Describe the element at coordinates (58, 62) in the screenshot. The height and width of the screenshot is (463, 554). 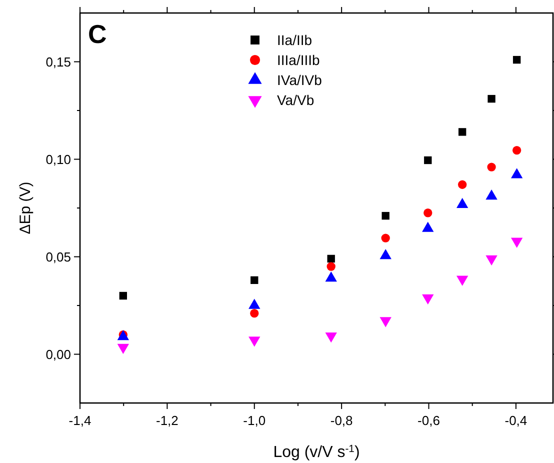
I see `y-tick-label: 0,15` at that location.